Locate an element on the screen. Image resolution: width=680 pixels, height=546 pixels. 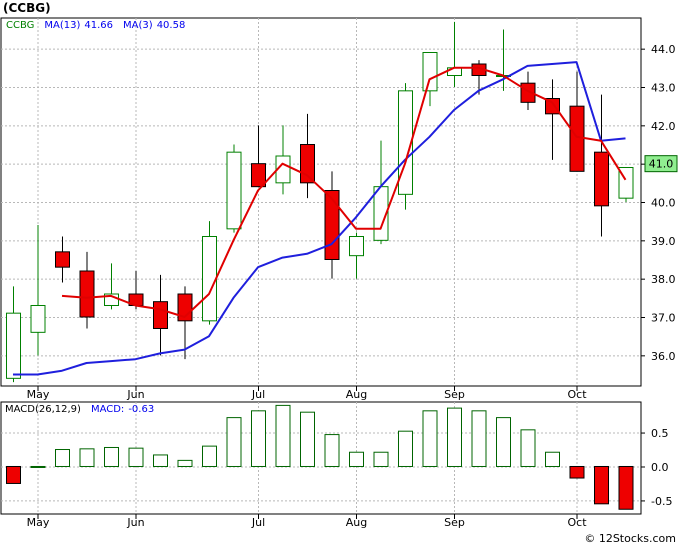
last-price-label: 41.0 is located at coordinates (661, 164).